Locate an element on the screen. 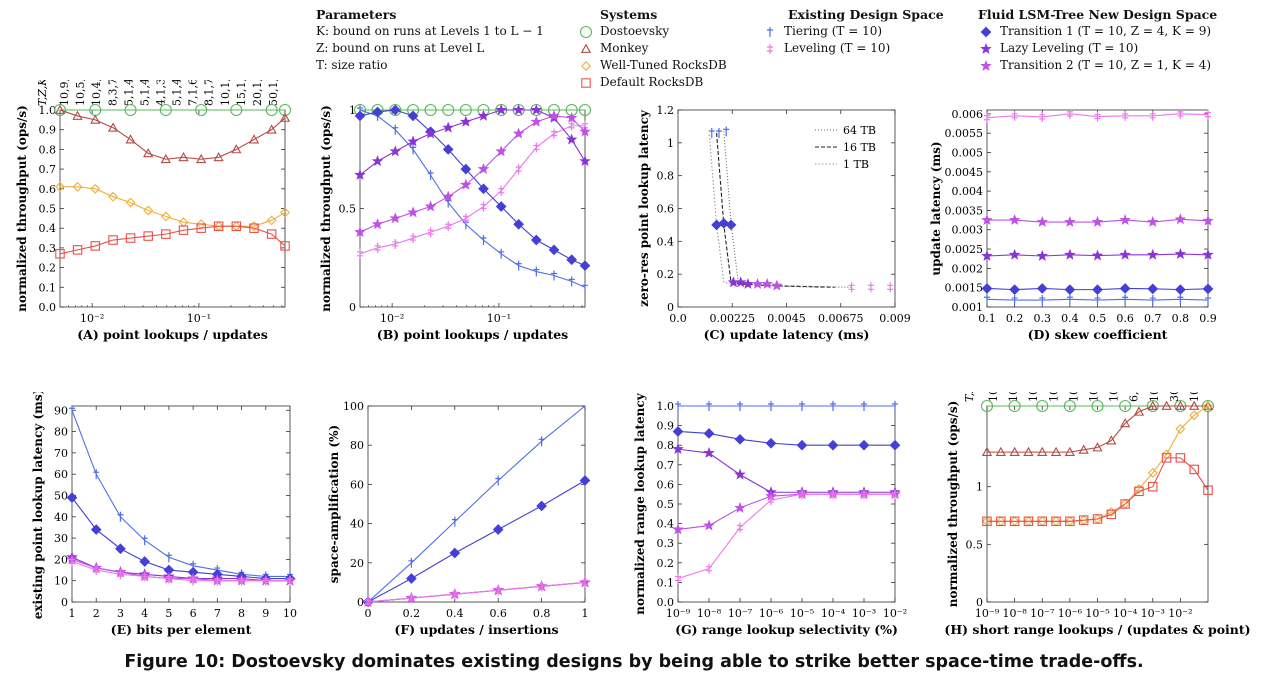 The image size is (1268, 692). y-tick-label: 0.7 is located at coordinates (666, 465).